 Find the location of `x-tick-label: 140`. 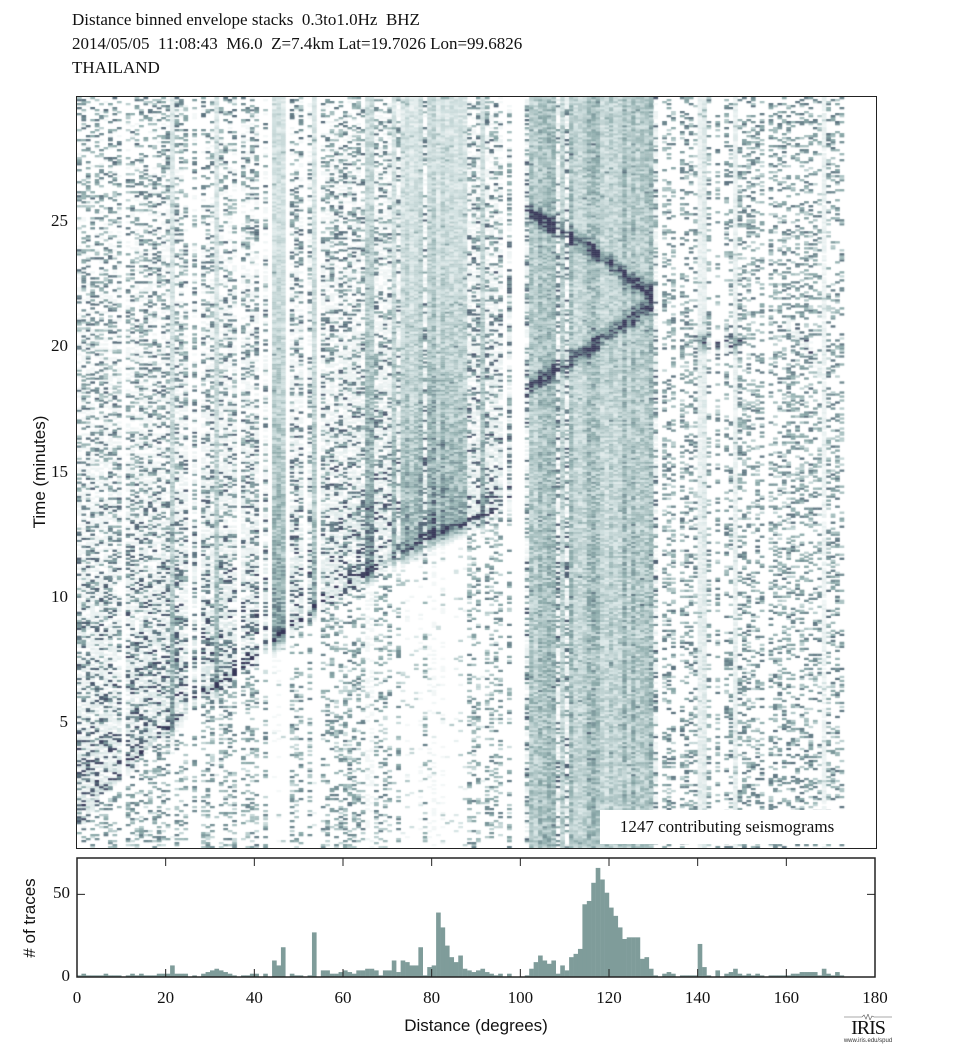

x-tick-label: 140 is located at coordinates (697, 997).